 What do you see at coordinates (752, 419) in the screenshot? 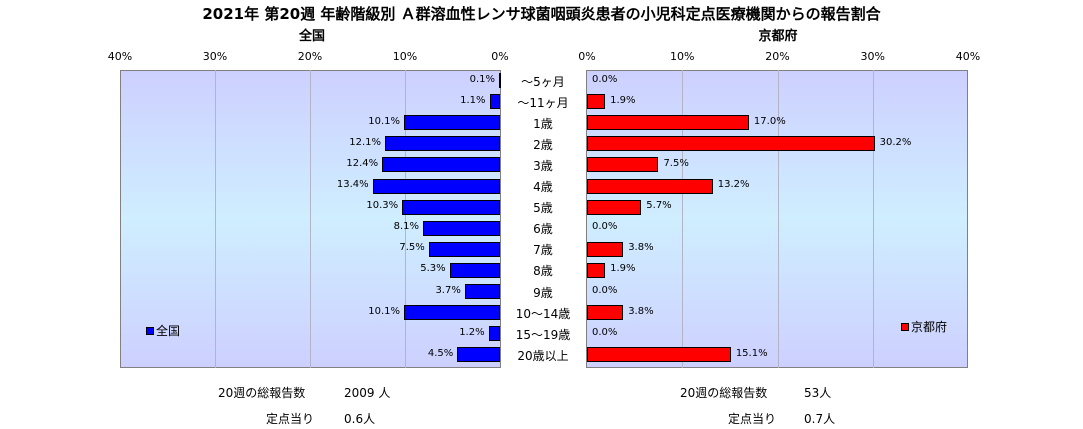
I see `right-per-label: 定点当り` at bounding box center [752, 419].